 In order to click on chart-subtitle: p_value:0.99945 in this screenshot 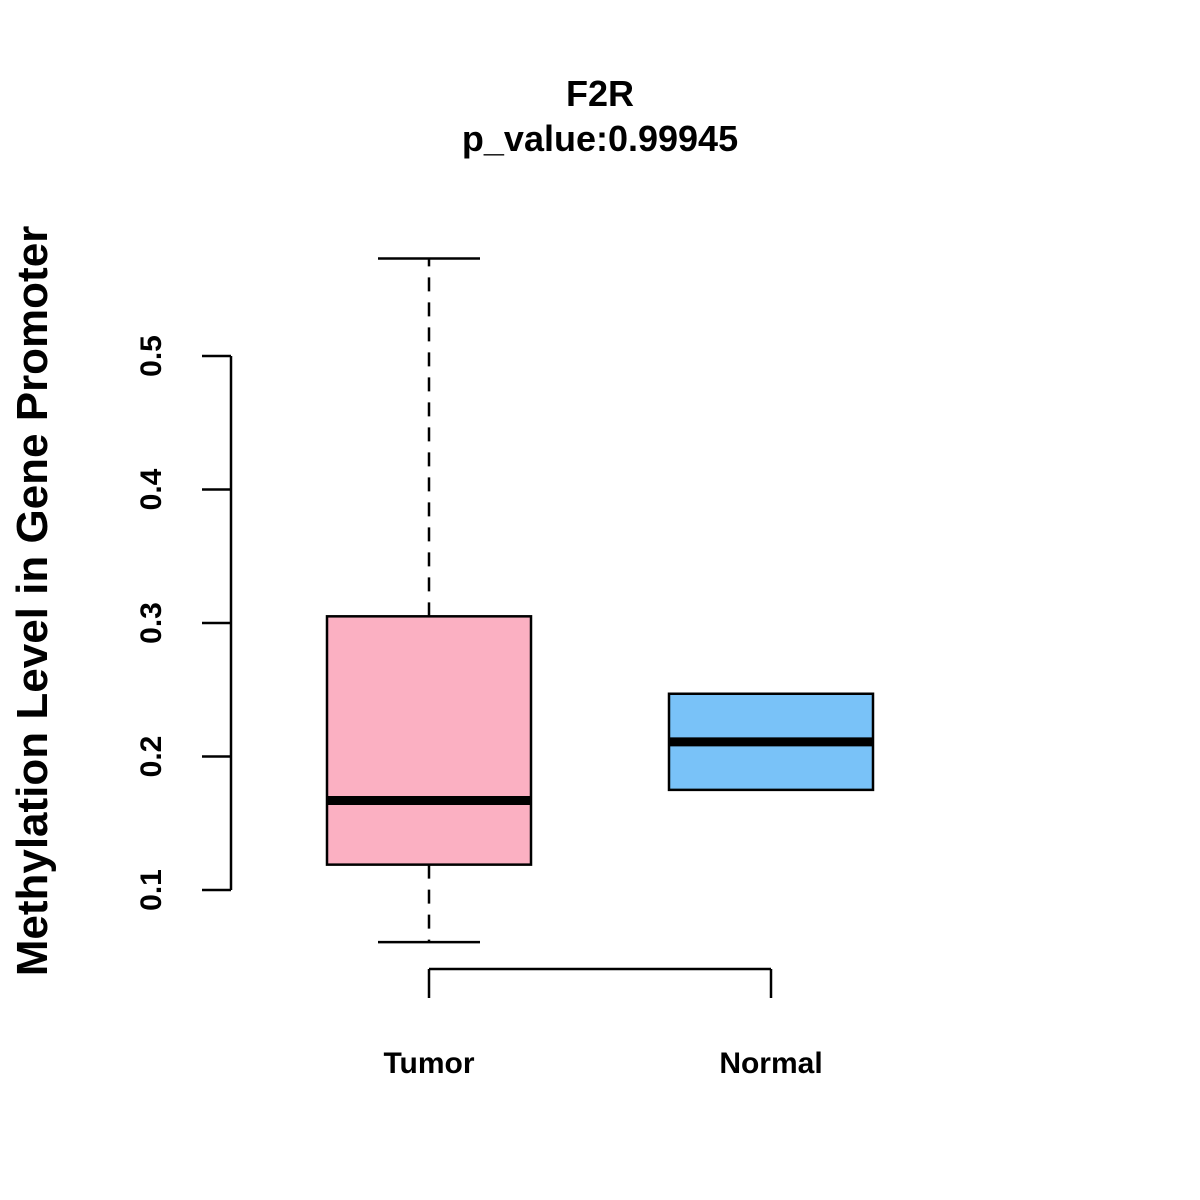, I will do `click(600, 138)`.